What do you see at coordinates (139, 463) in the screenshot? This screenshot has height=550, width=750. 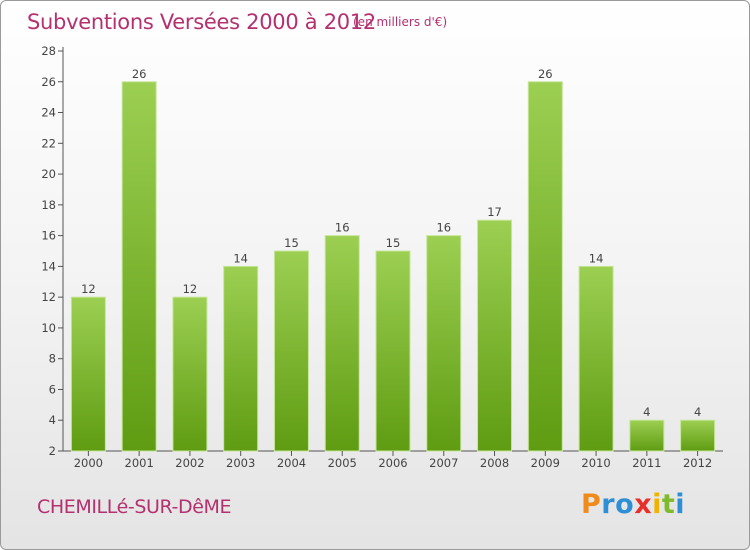 I see `x-tick-label: 2001` at bounding box center [139, 463].